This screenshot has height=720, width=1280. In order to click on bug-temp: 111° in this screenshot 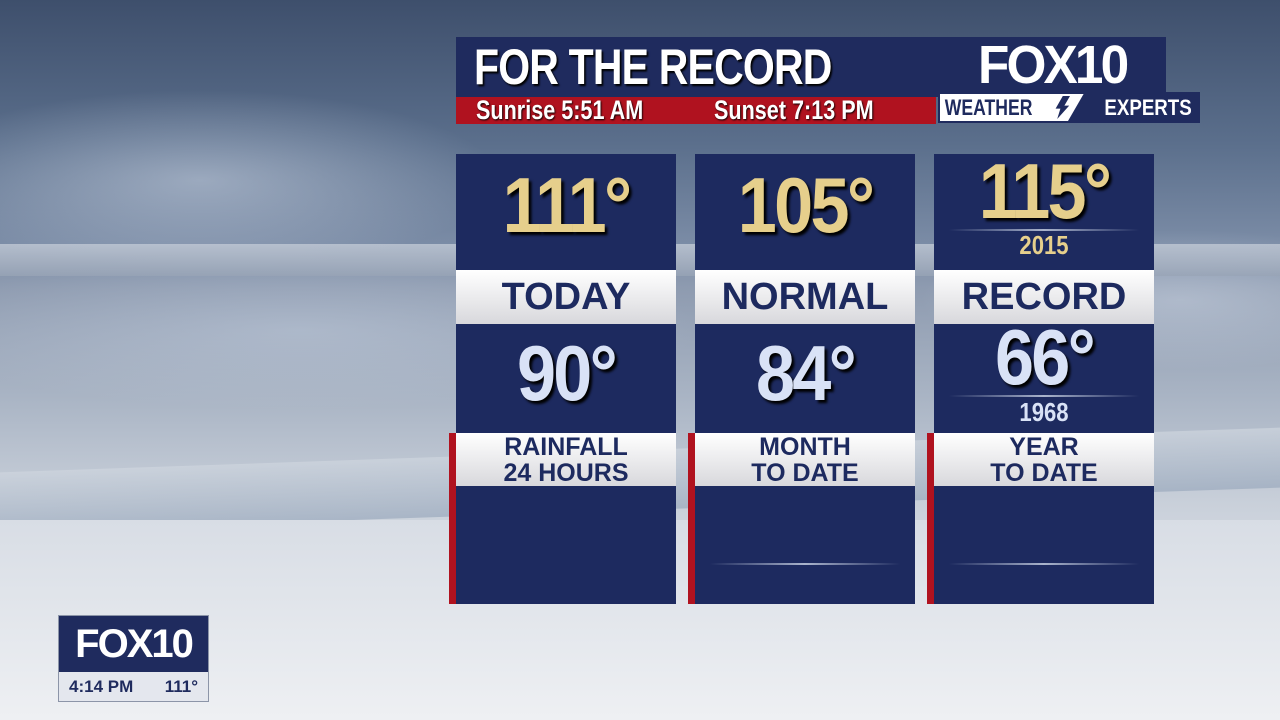, I will do `click(181, 686)`.